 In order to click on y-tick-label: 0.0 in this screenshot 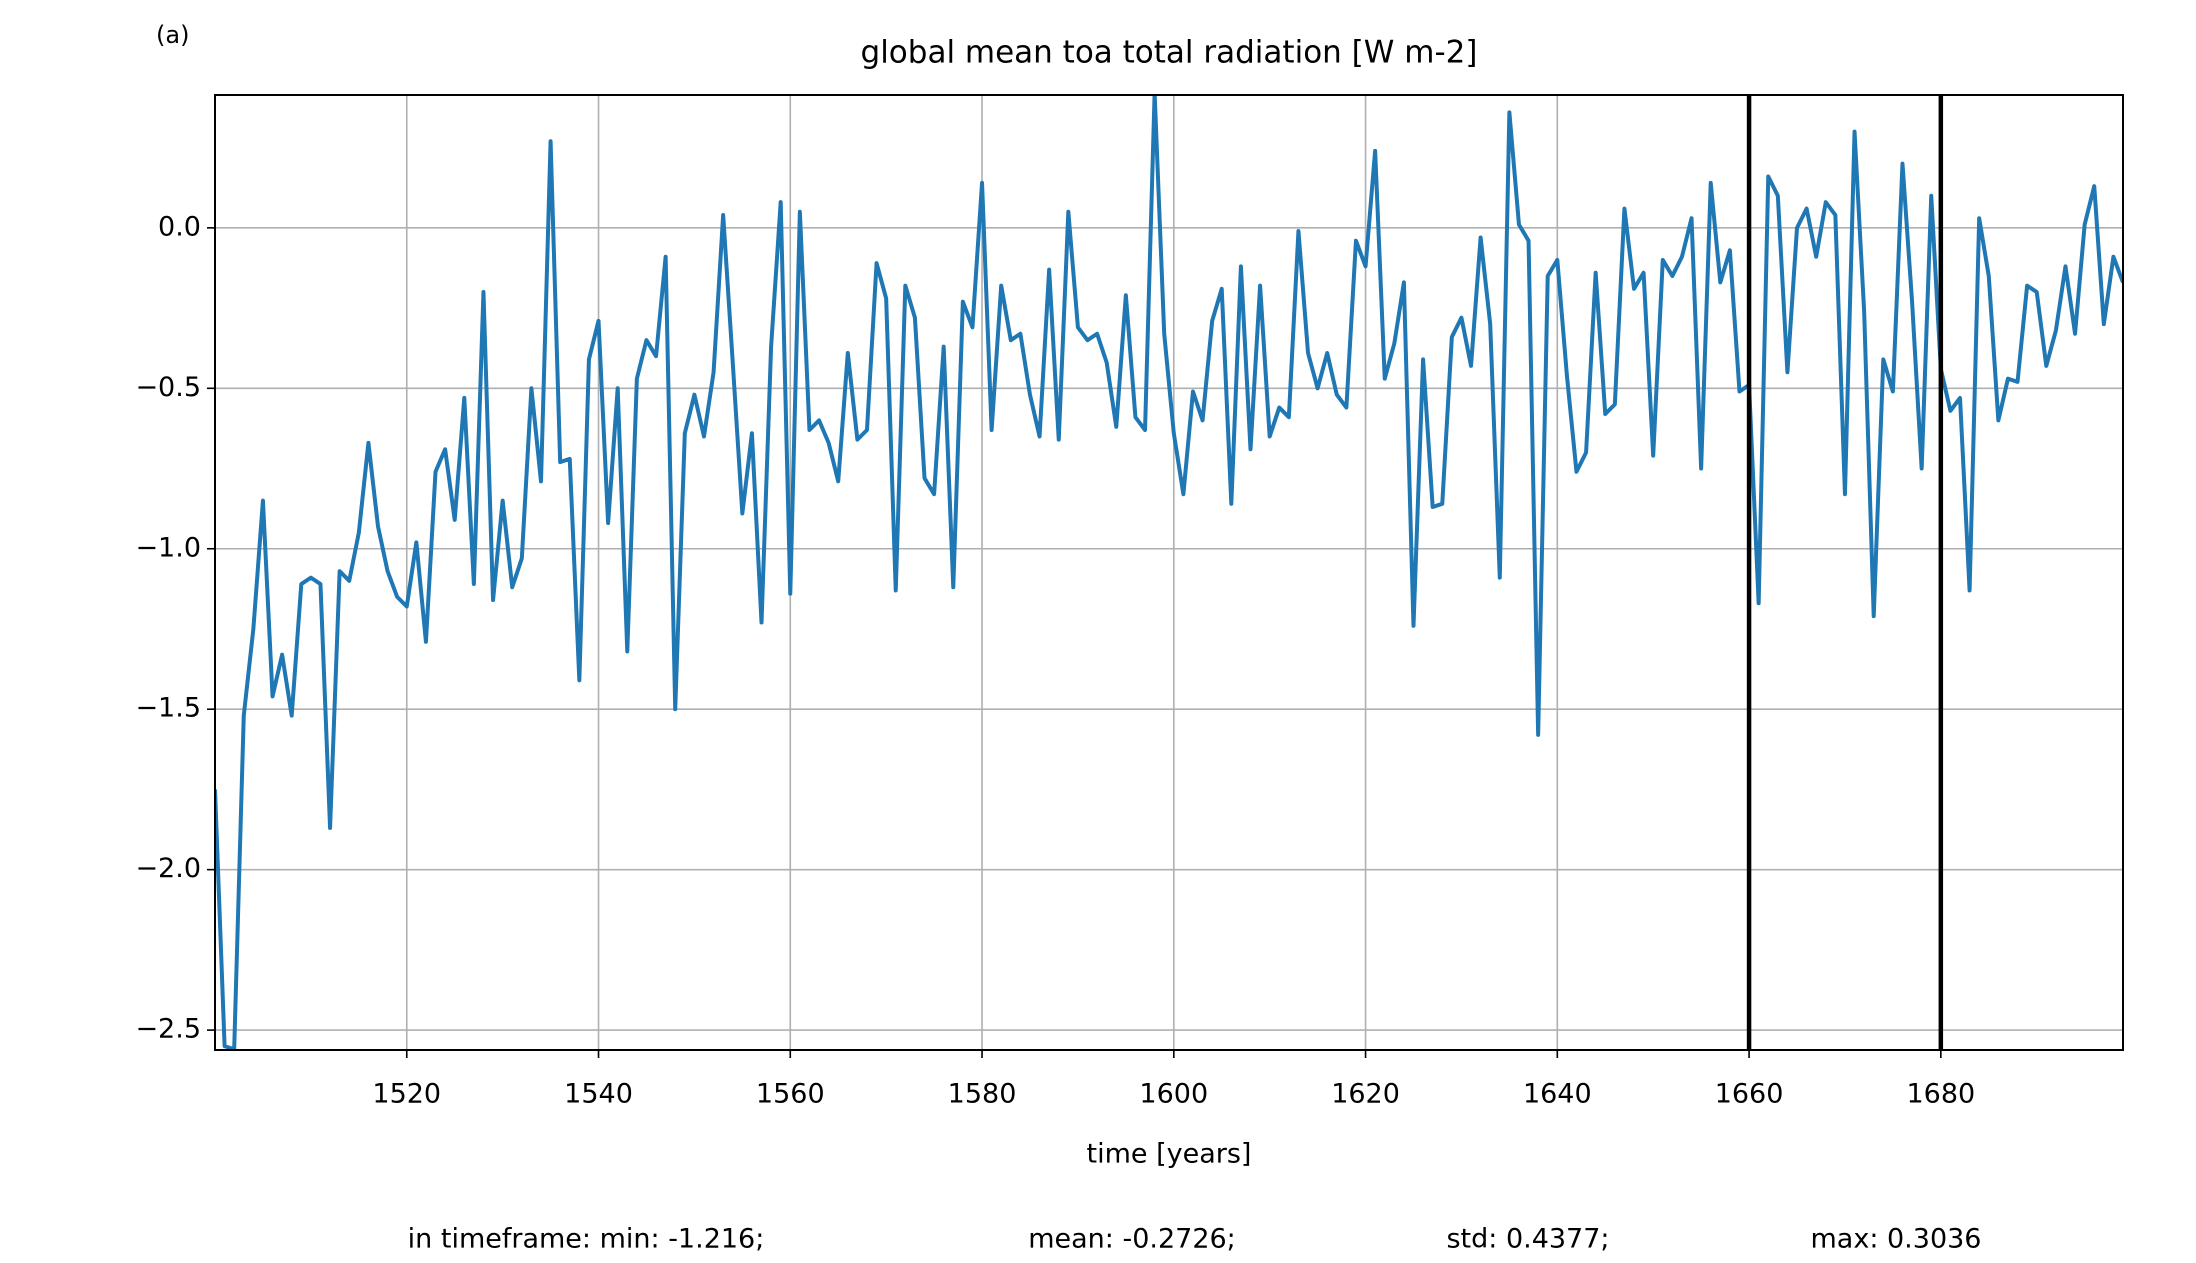, I will do `click(179, 226)`.